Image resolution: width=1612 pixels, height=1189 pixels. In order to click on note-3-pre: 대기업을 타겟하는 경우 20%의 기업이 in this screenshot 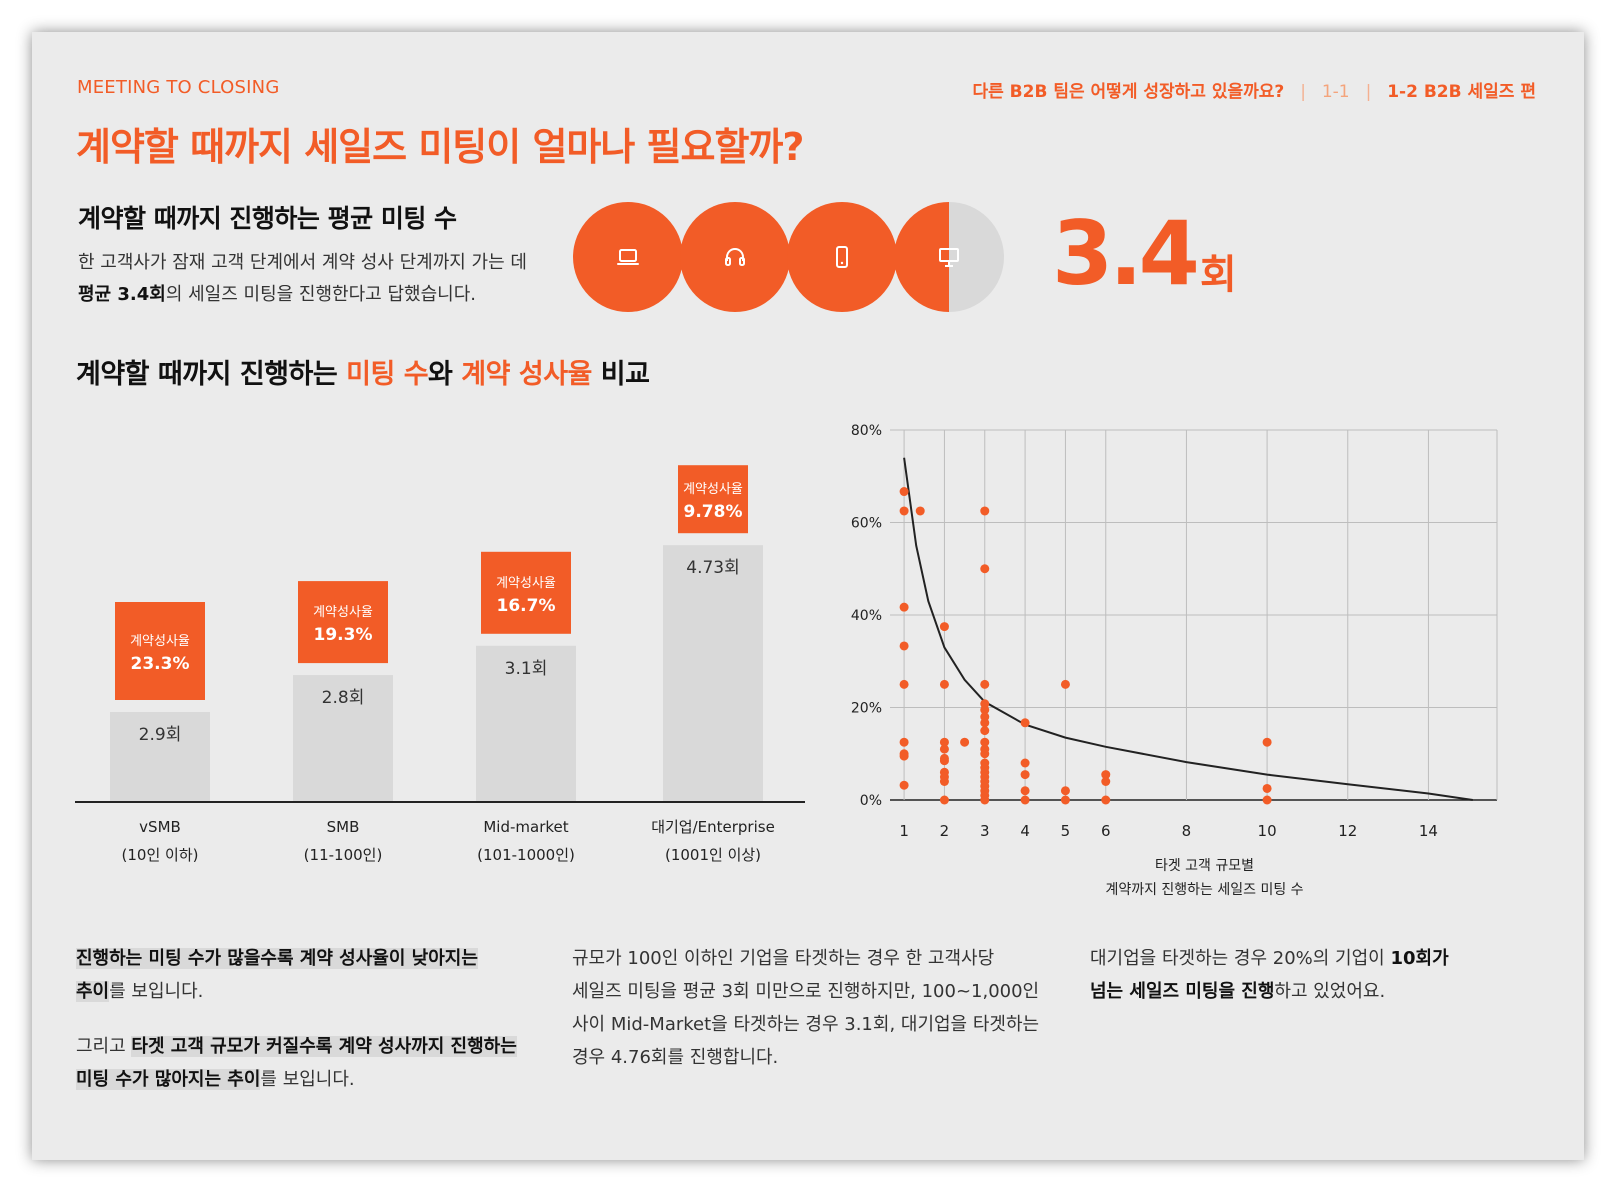, I will do `click(1240, 958)`.